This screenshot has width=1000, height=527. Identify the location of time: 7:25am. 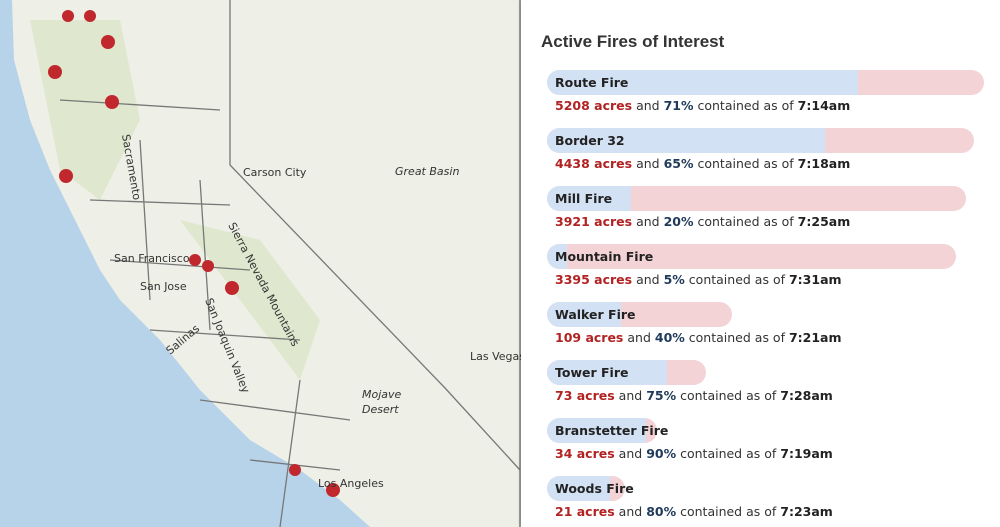
(824, 221).